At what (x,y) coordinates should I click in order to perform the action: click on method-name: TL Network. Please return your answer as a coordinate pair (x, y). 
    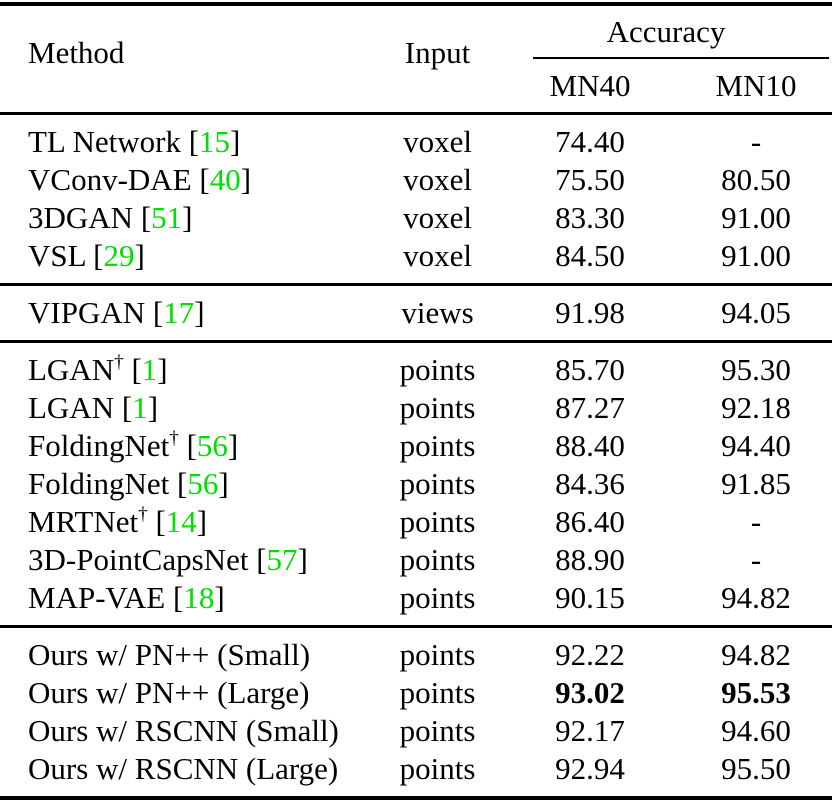
    Looking at the image, I should click on (104, 141).